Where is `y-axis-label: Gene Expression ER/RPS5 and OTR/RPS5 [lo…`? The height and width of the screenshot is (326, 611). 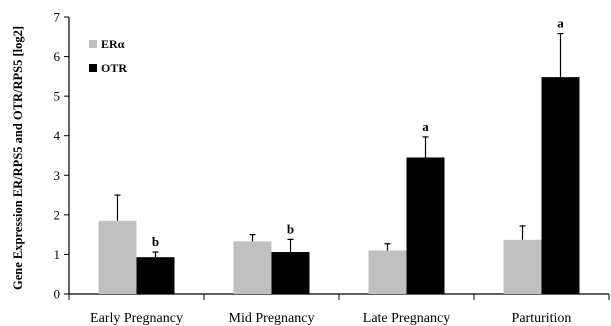
y-axis-label: Gene Expression ER/RPS5 and OTR/RPS5 [lo… is located at coordinates (18, 158).